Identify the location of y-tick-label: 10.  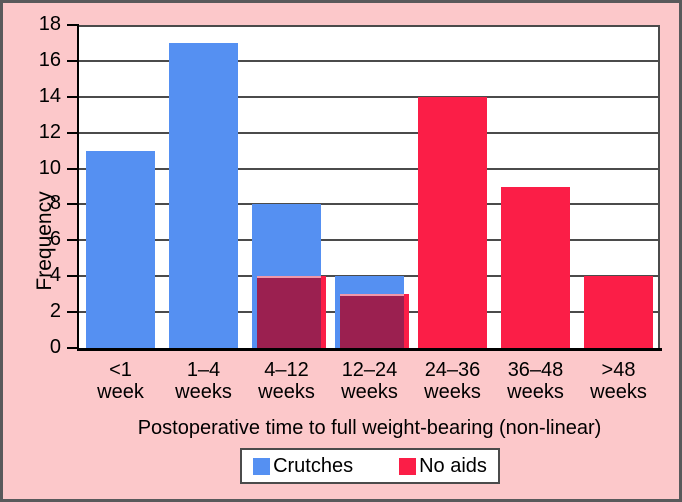
(49, 167).